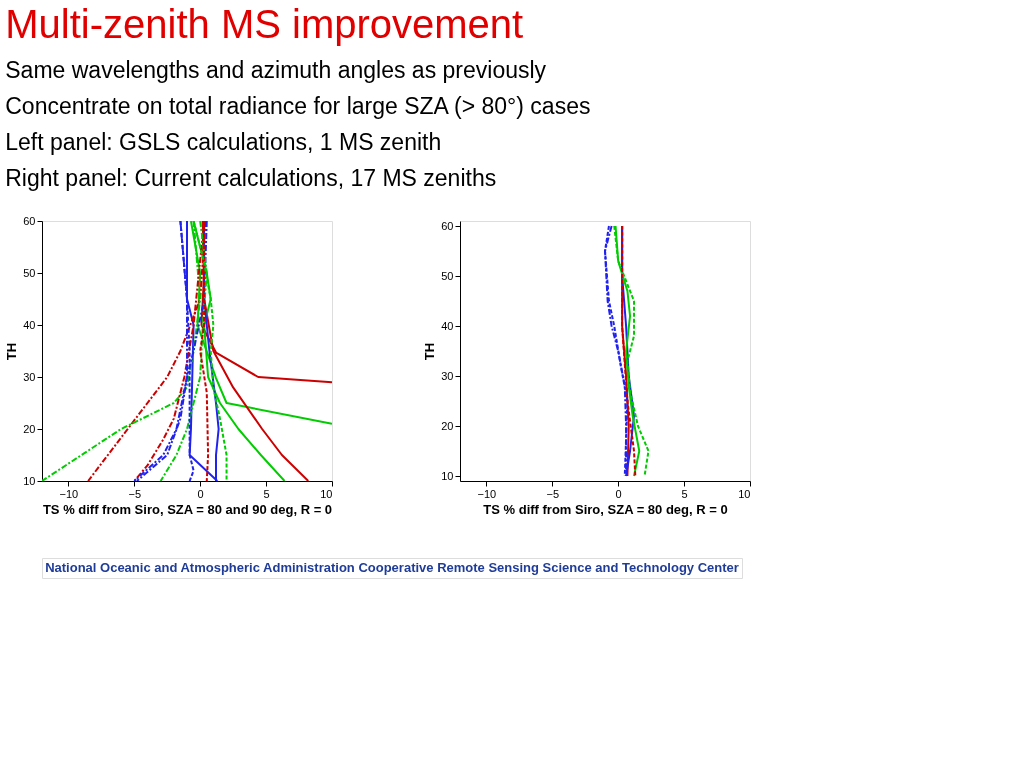 The image size is (1024, 768). I want to click on text: Left panel: GSLS calculations, 1 MS zenith, so click(223, 141).